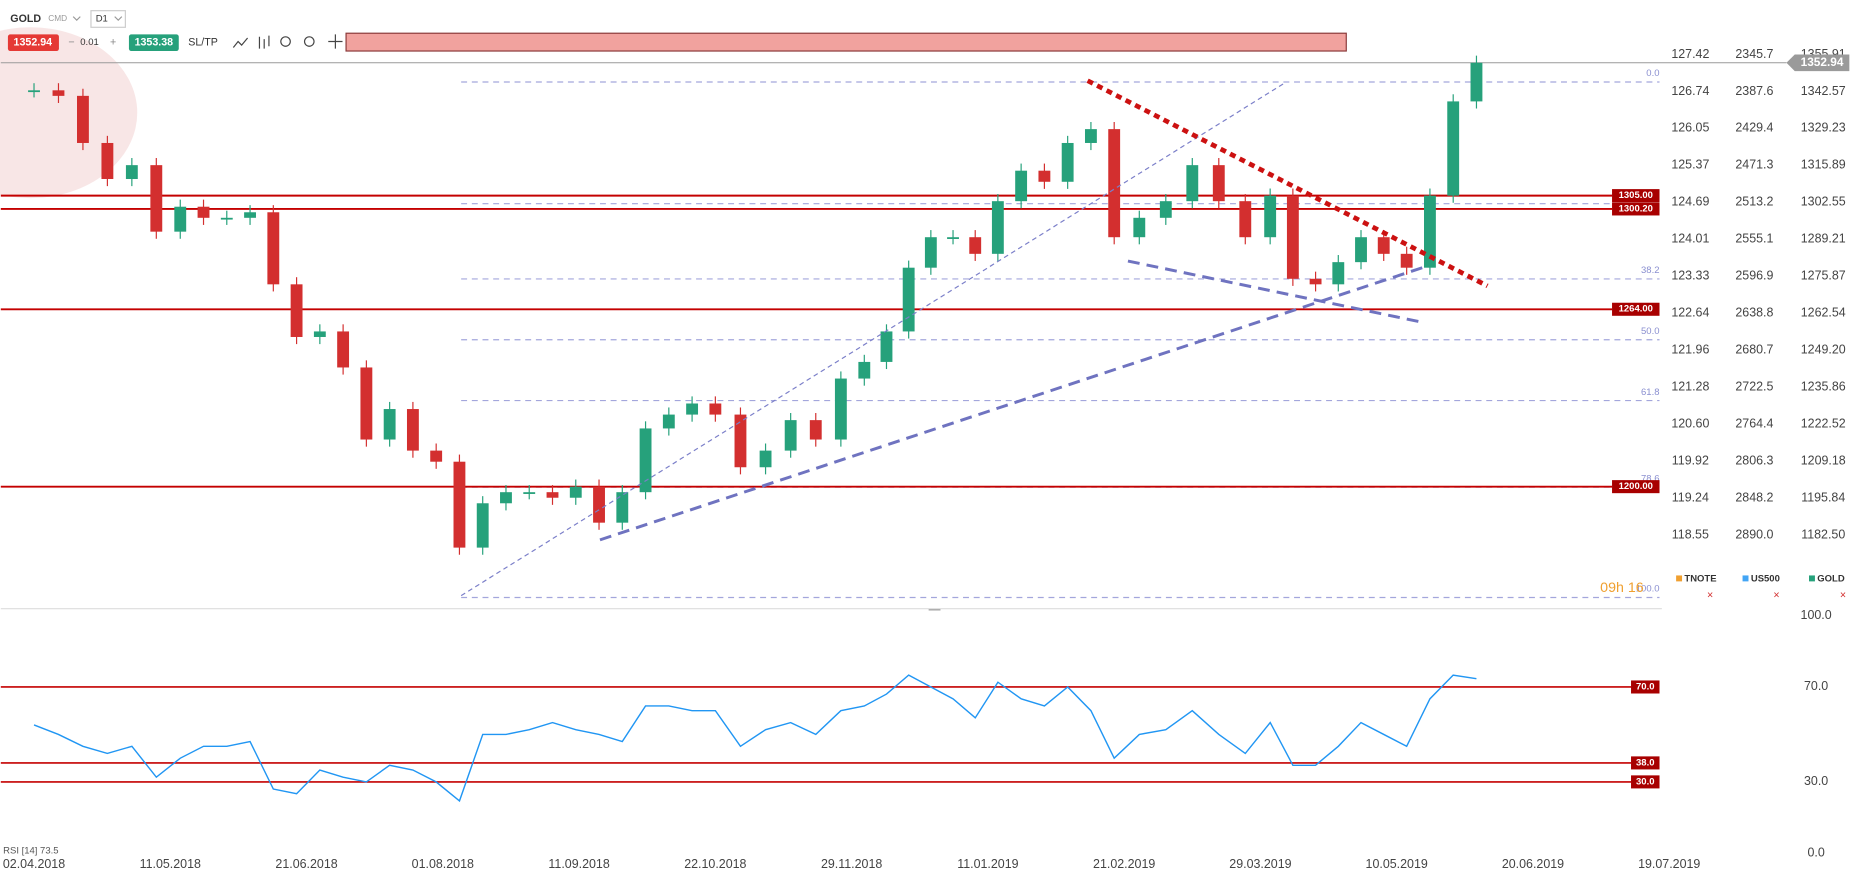 Image resolution: width=1862 pixels, height=878 pixels. I want to click on us500-tick-label: 2764.4, so click(1754, 424).